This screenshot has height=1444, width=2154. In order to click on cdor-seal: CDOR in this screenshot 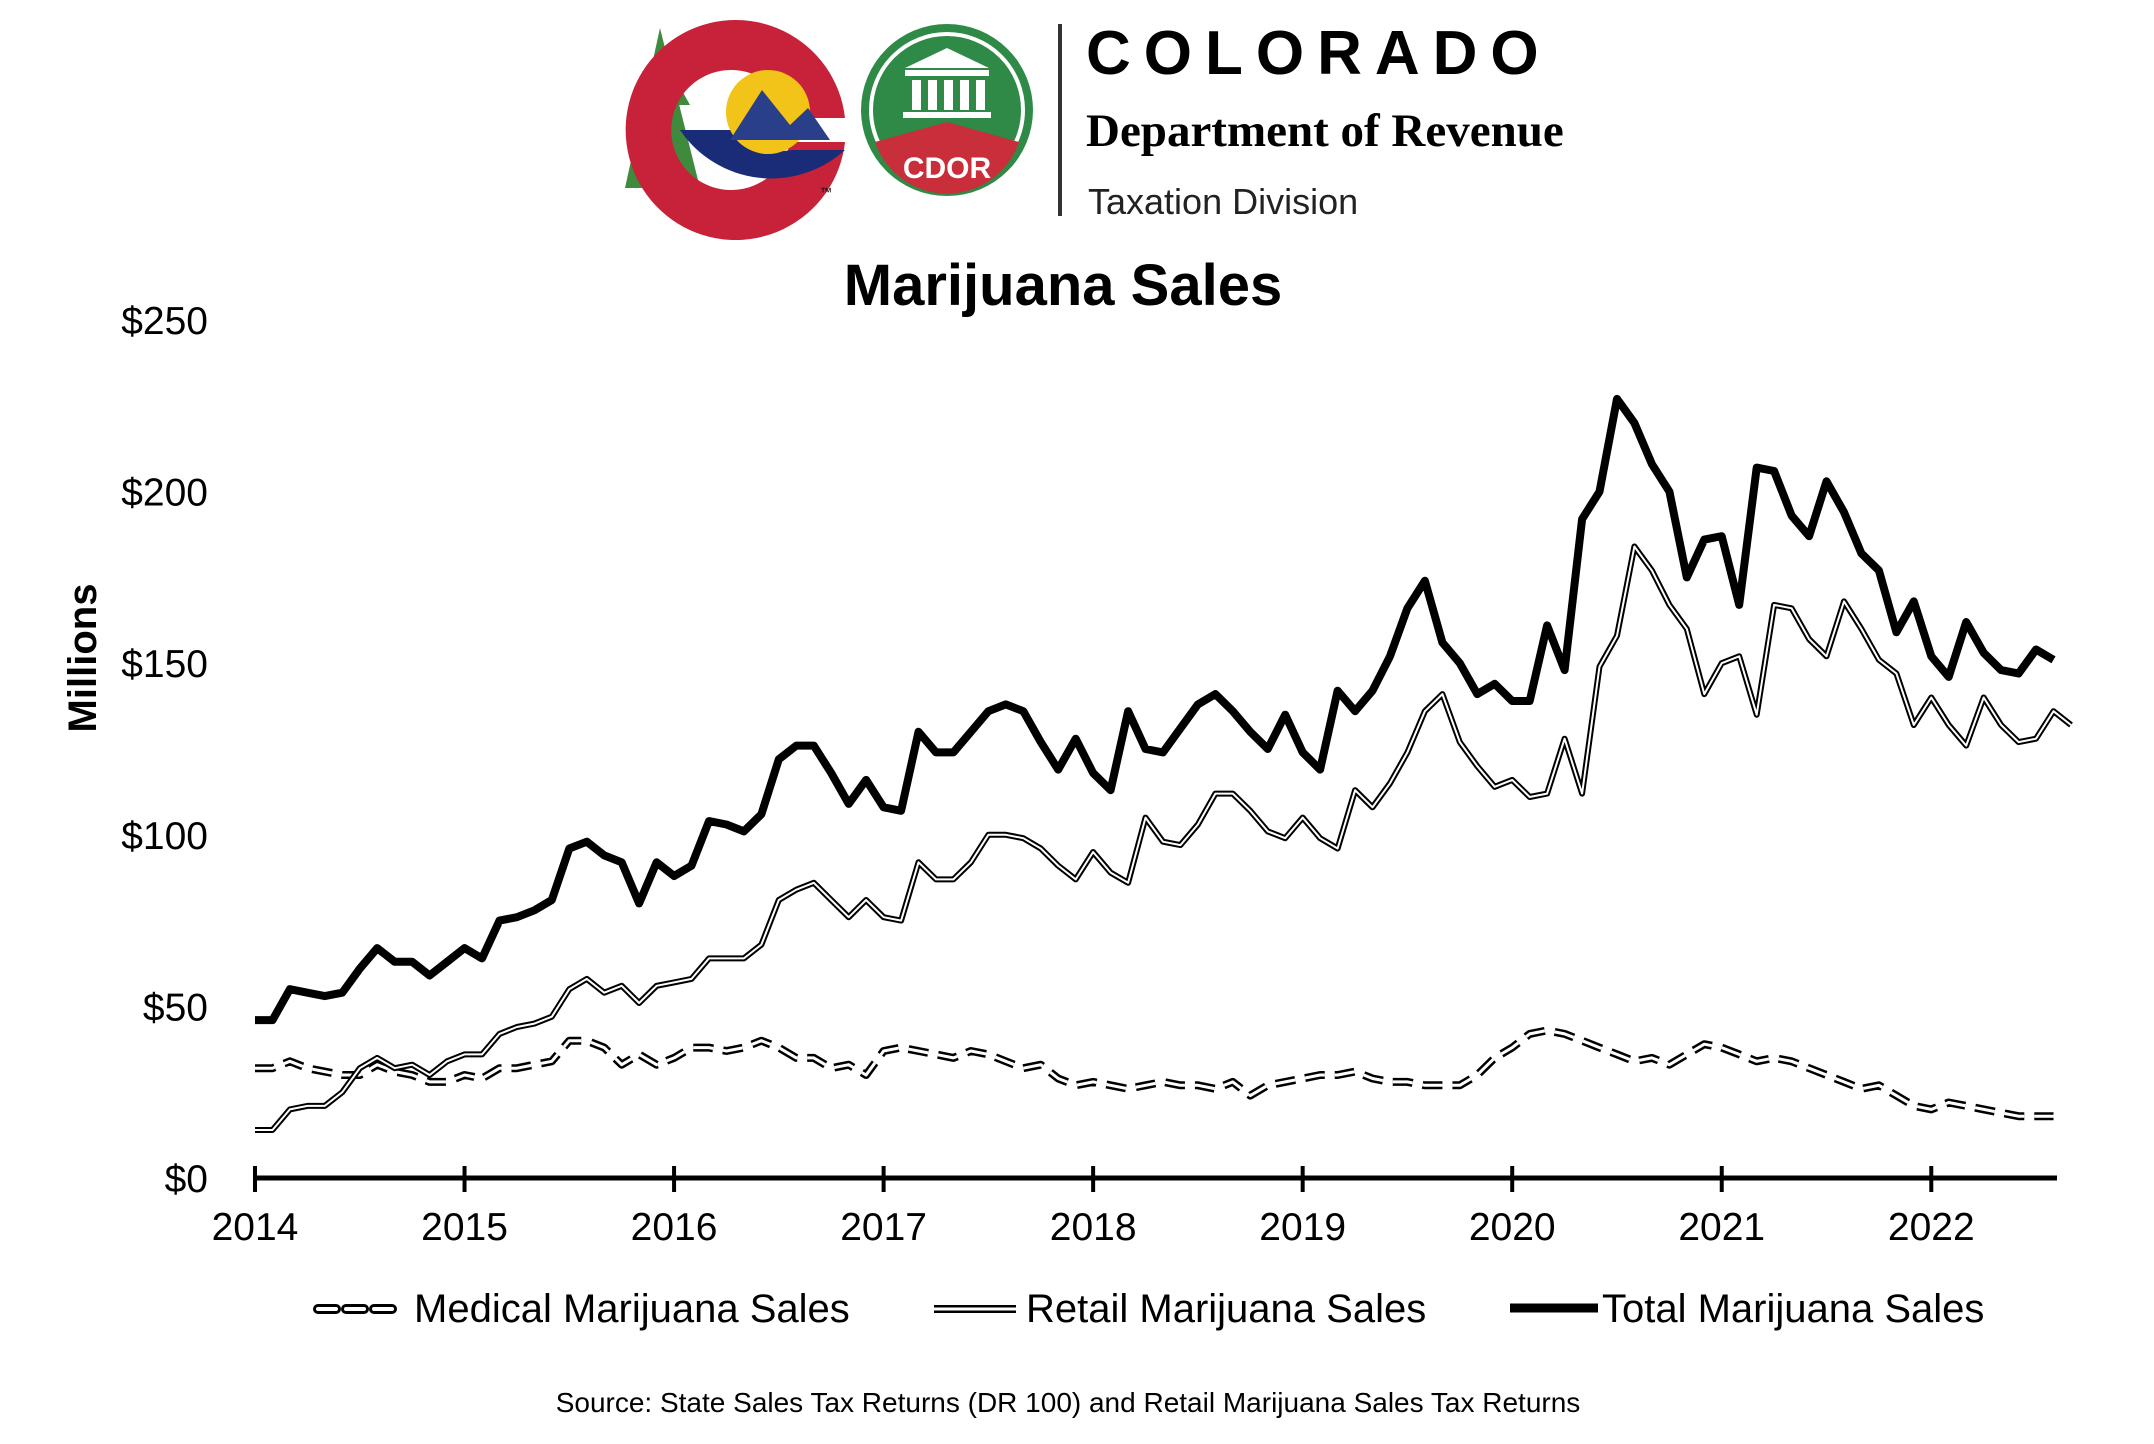, I will do `click(947, 110)`.